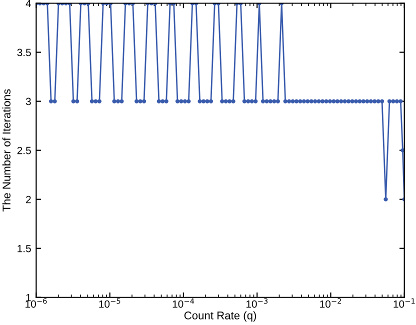 The height and width of the screenshot is (325, 416). Describe the element at coordinates (6, 150) in the screenshot. I see `y-axis-title: The Number of Iterations` at that location.